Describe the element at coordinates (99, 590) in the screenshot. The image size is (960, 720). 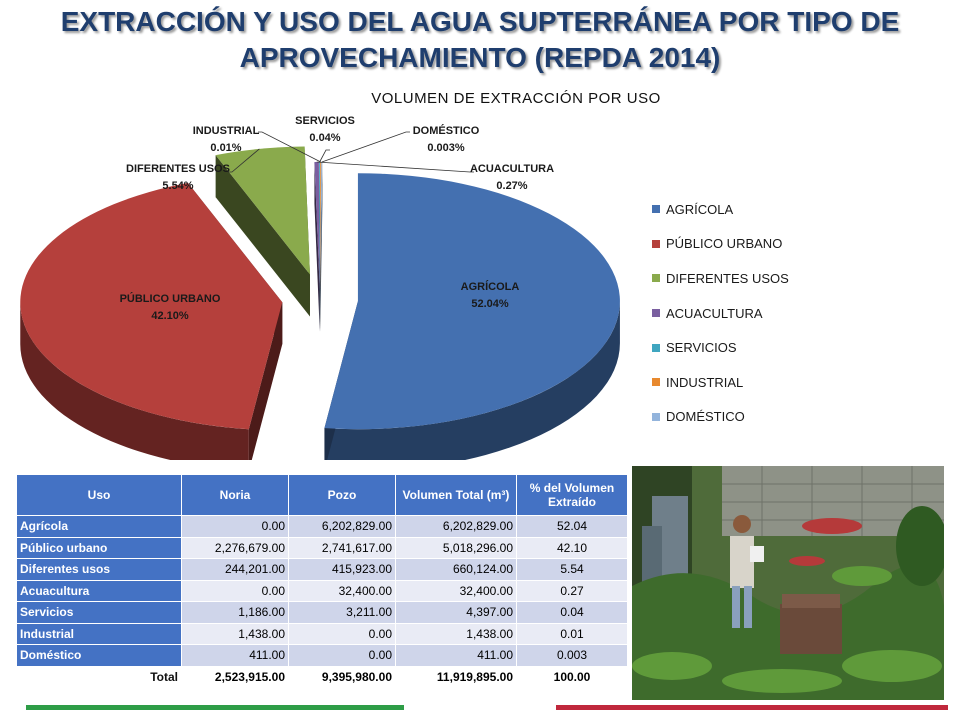
I see `cell-uso: Acuacultura` at that location.